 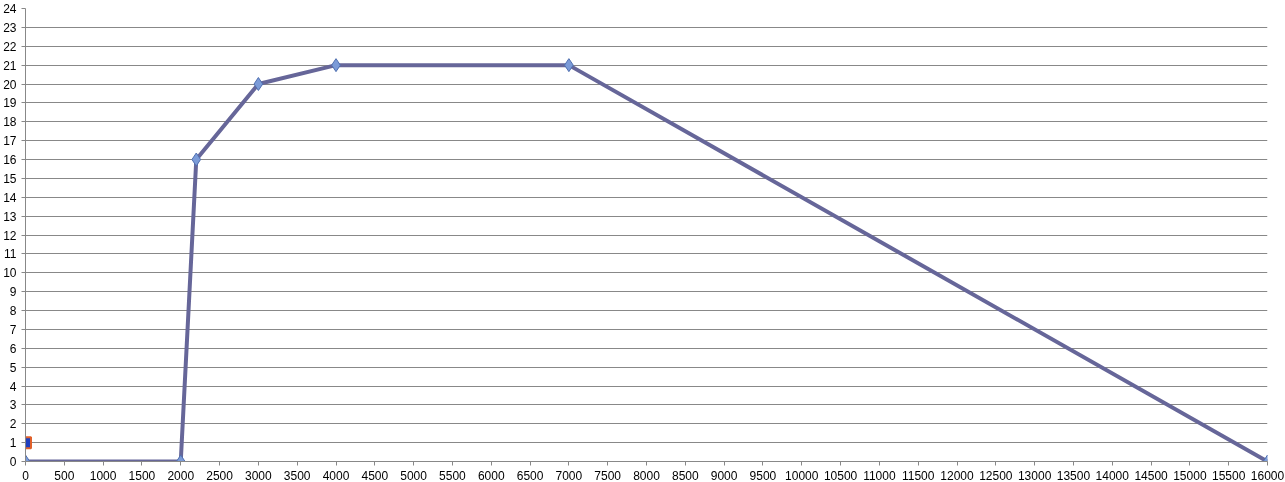 What do you see at coordinates (259, 475) in the screenshot?
I see `x-tick-label: 3000` at bounding box center [259, 475].